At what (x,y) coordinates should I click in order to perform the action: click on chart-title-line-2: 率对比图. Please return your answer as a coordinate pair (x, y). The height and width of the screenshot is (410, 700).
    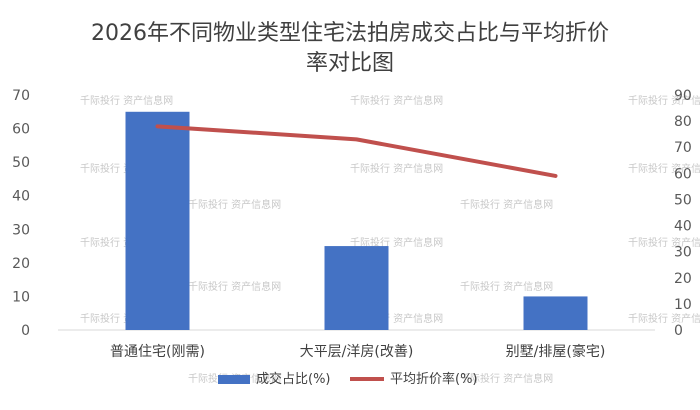
    Looking at the image, I should click on (350, 63).